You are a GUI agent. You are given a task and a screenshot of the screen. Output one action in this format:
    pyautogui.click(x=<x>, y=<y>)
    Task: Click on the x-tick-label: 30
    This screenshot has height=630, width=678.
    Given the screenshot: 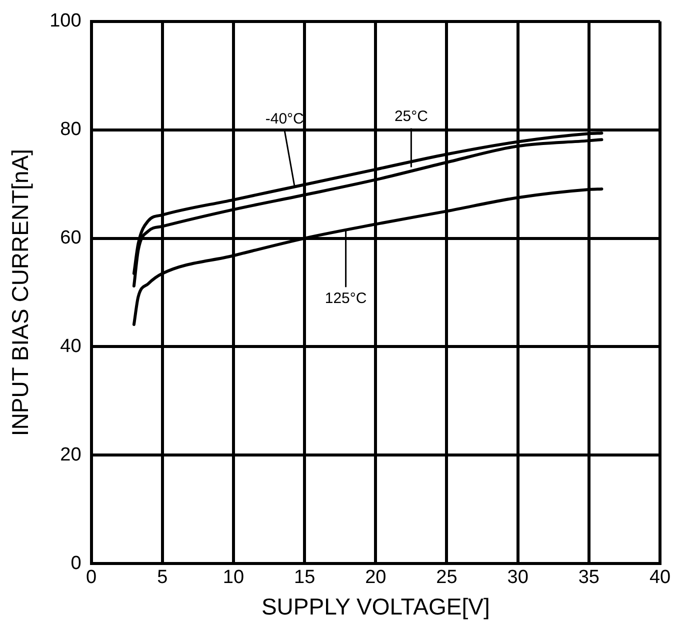 What is the action you would take?
    pyautogui.click(x=517, y=577)
    